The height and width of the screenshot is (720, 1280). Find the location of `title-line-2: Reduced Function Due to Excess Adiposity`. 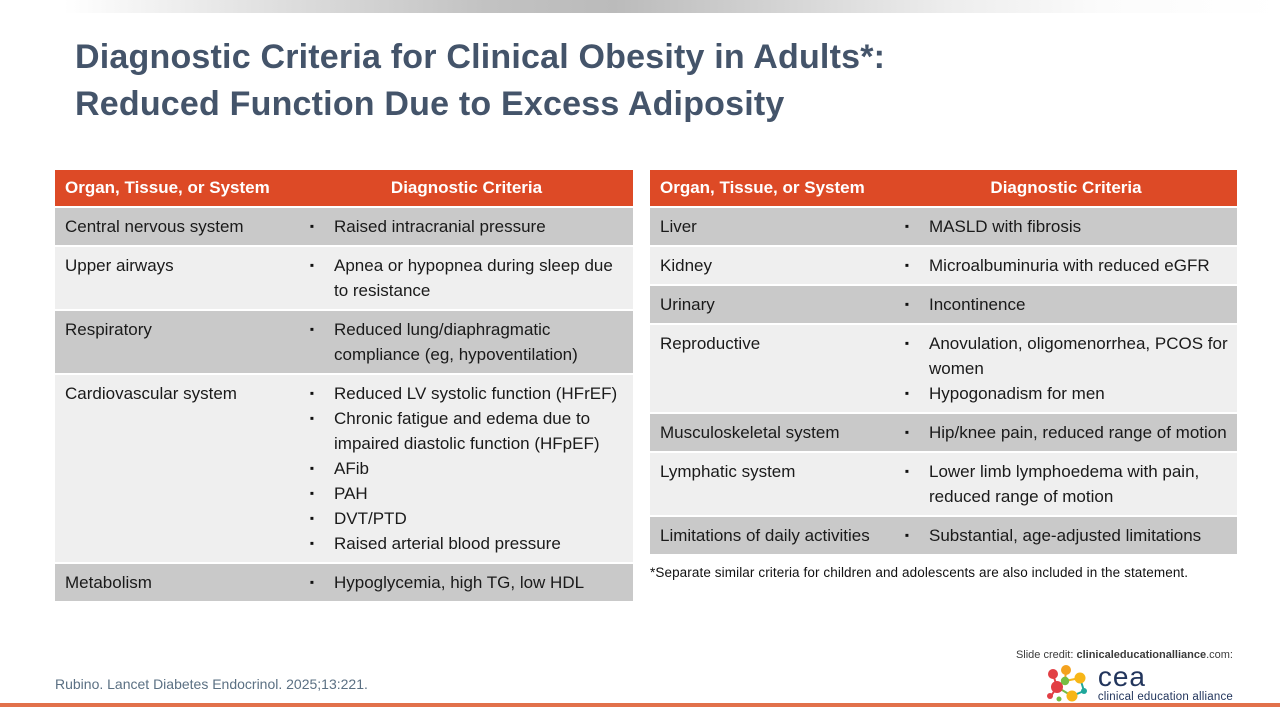

title-line-2: Reduced Function Due to Excess Adiposity is located at coordinates (430, 104).